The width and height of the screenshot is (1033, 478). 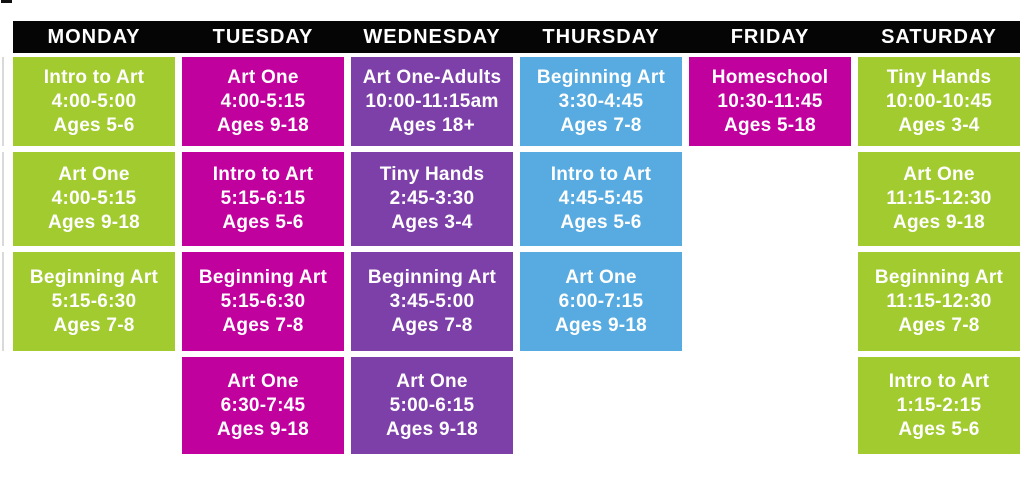 I want to click on class-time: 6:30-7:45, so click(x=263, y=405).